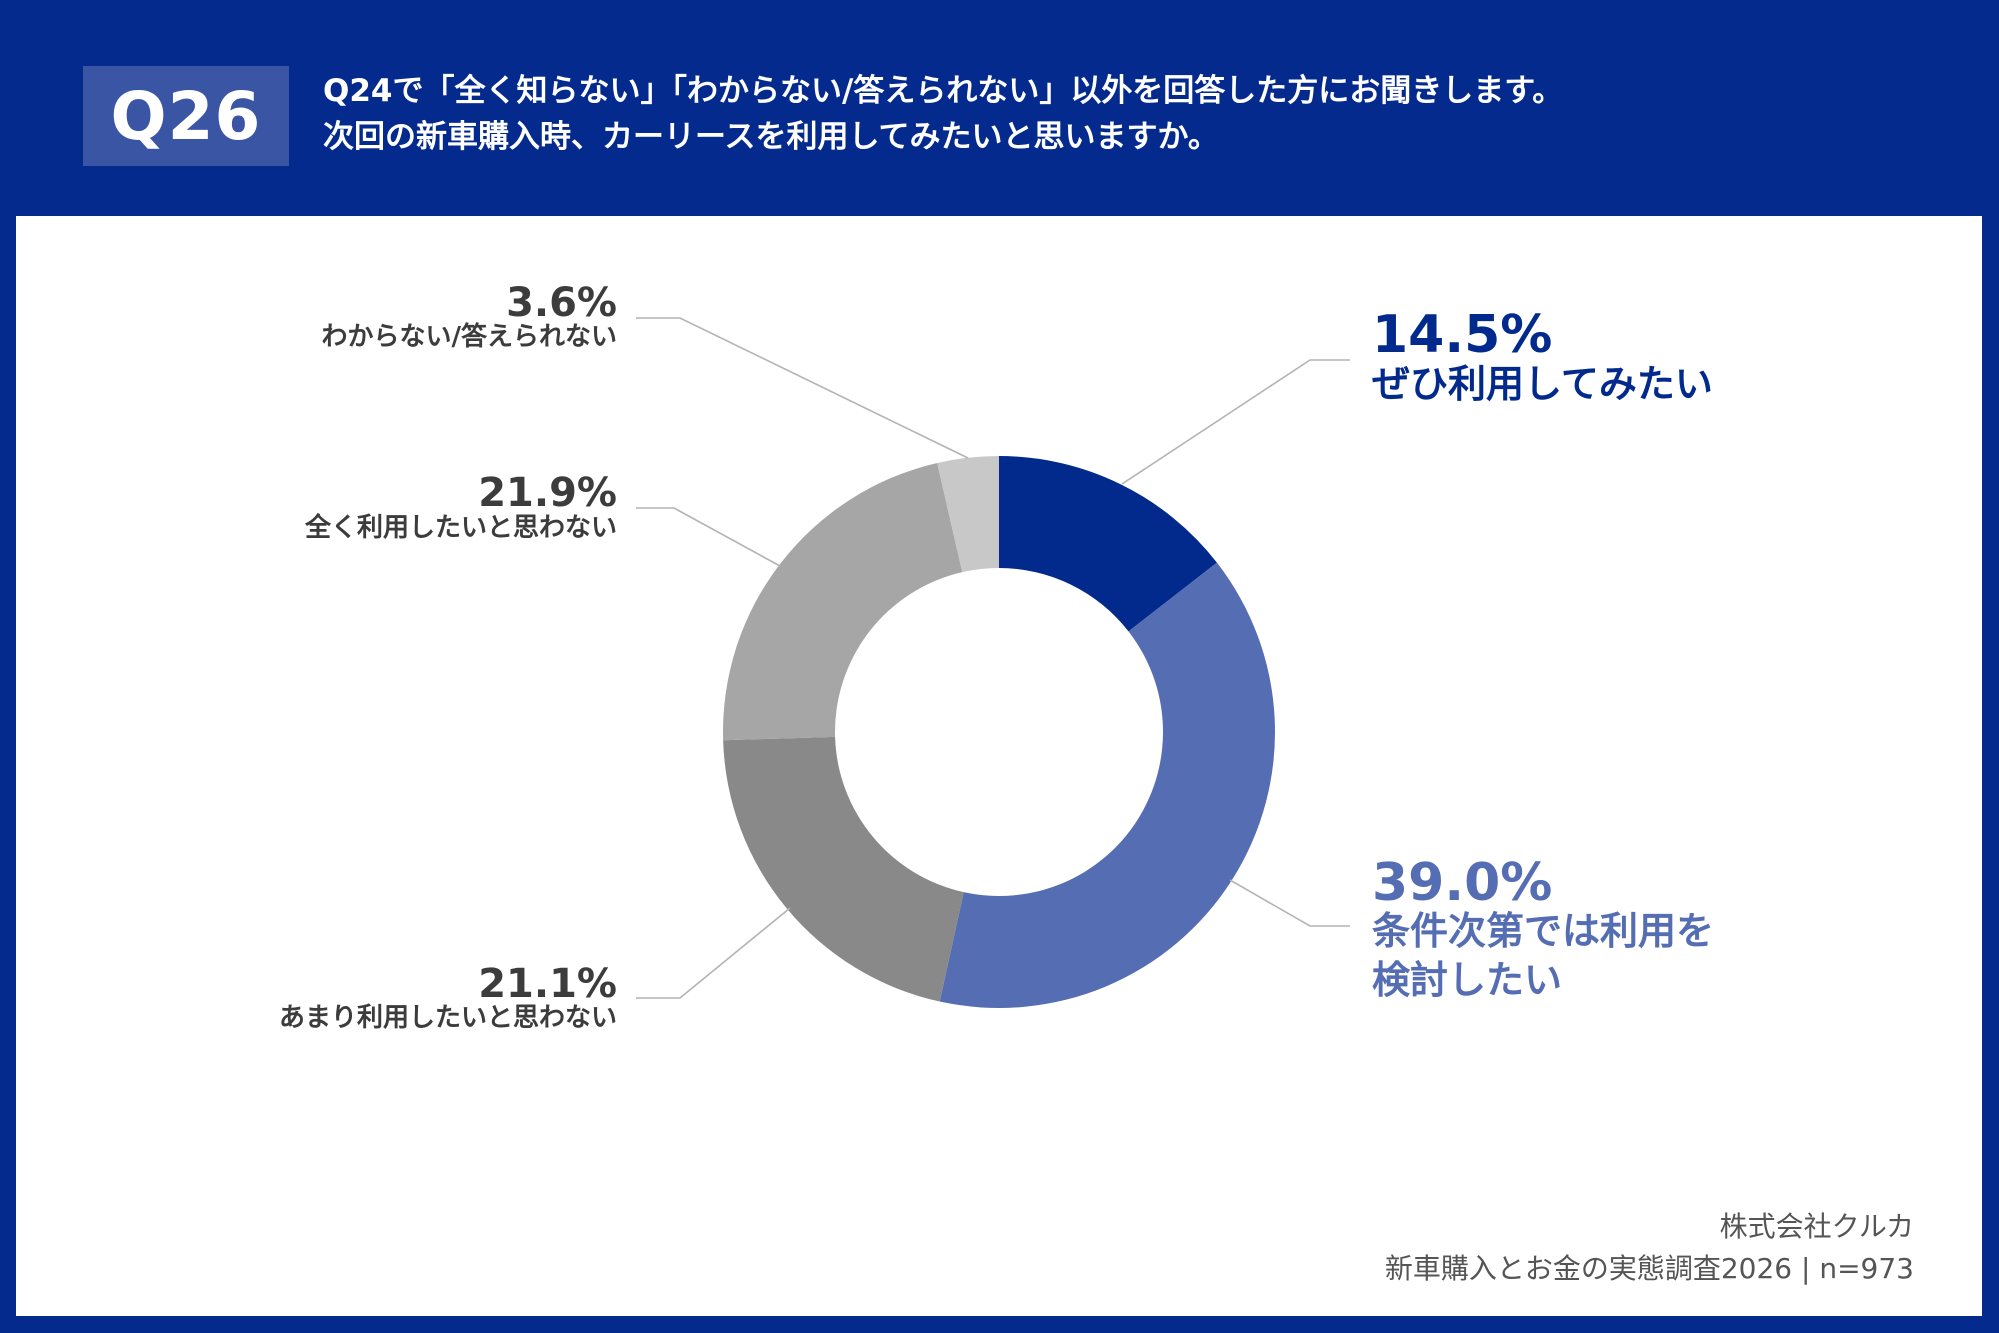 This screenshot has height=1333, width=1999. What do you see at coordinates (1462, 335) in the screenshot?
I see `data-label-percent-1: 14.5%` at bounding box center [1462, 335].